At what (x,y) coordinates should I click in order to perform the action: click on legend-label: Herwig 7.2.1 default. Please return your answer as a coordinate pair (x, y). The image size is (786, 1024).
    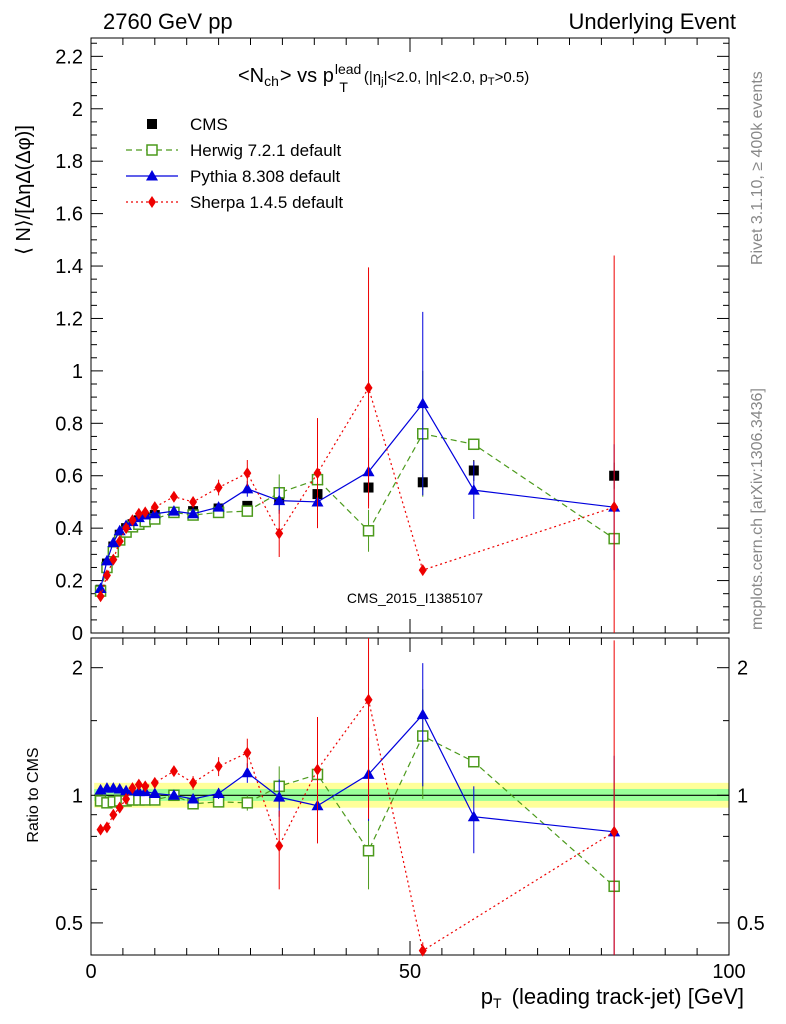
    Looking at the image, I should click on (265, 150).